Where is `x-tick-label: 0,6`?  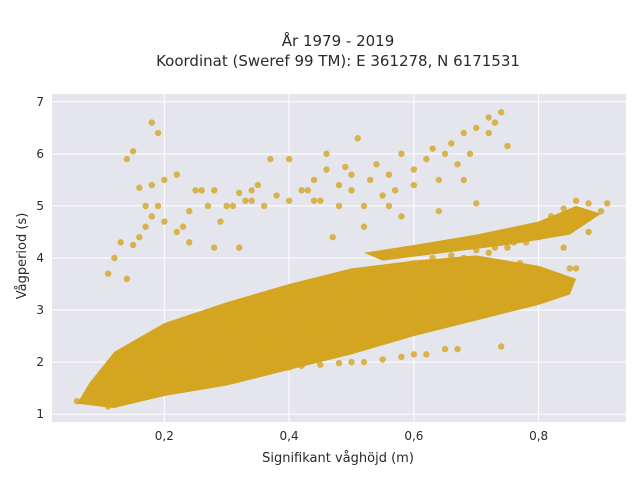 x-tick-label: 0,6 is located at coordinates (413, 436).